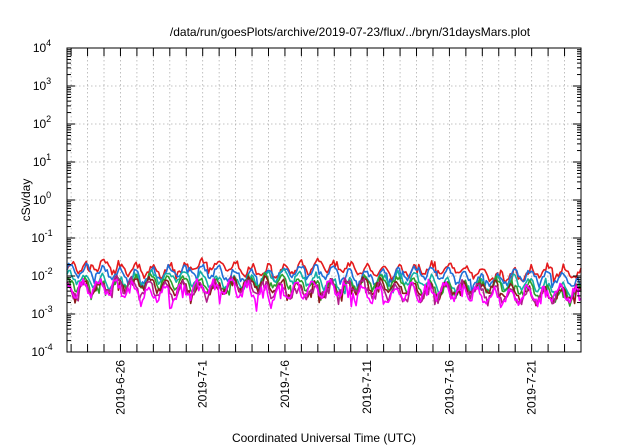 Image resolution: width=640 pixels, height=448 pixels. What do you see at coordinates (41, 236) in the screenshot?
I see `y-tick-label: 10⁻¹` at bounding box center [41, 236].